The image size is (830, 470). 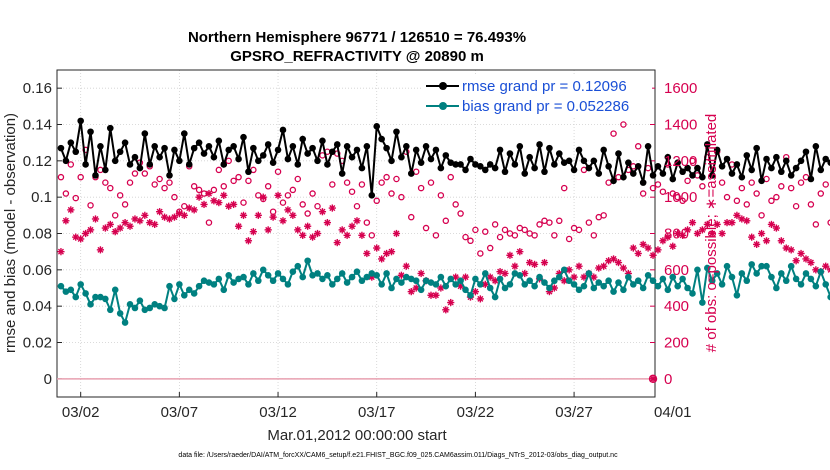 What do you see at coordinates (37, 270) in the screenshot?
I see `left-y-tick-label: 0.06` at bounding box center [37, 270].